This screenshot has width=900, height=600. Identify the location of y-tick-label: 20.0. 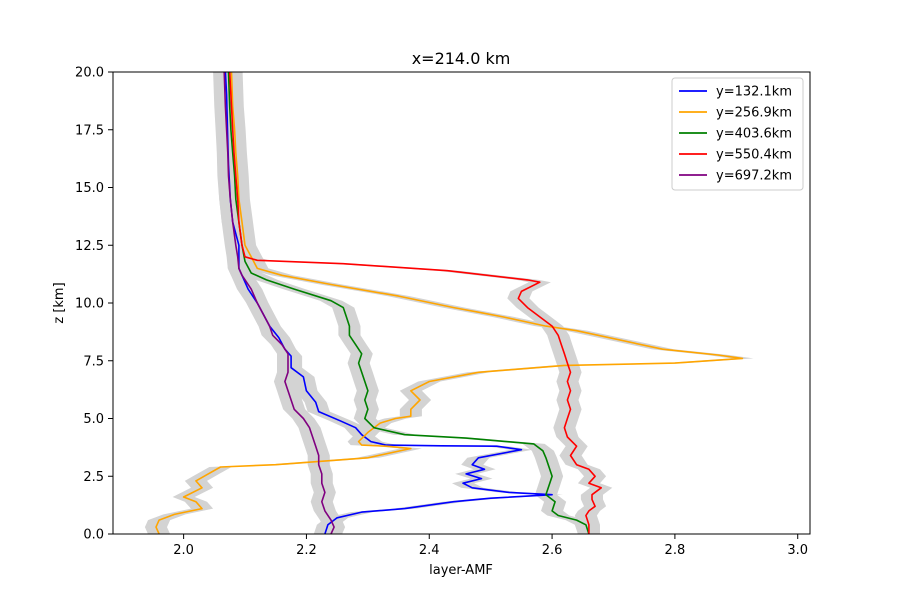
(89, 73).